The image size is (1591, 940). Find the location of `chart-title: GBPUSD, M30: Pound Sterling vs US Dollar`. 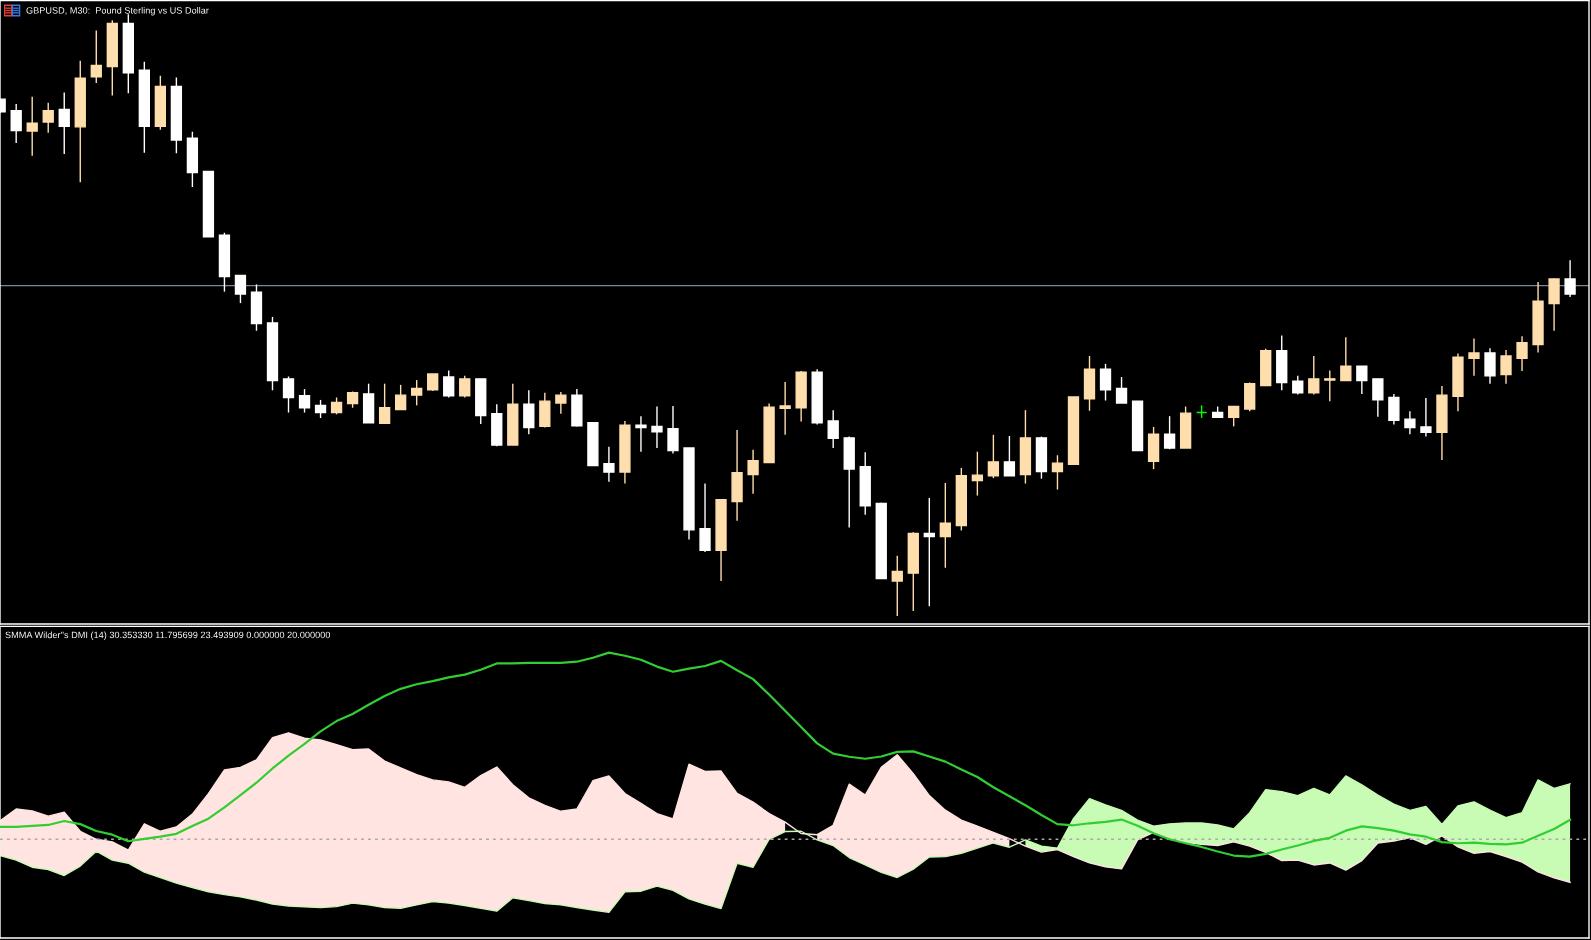

chart-title: GBPUSD, M30: Pound Sterling vs US Dollar is located at coordinates (117, 11).